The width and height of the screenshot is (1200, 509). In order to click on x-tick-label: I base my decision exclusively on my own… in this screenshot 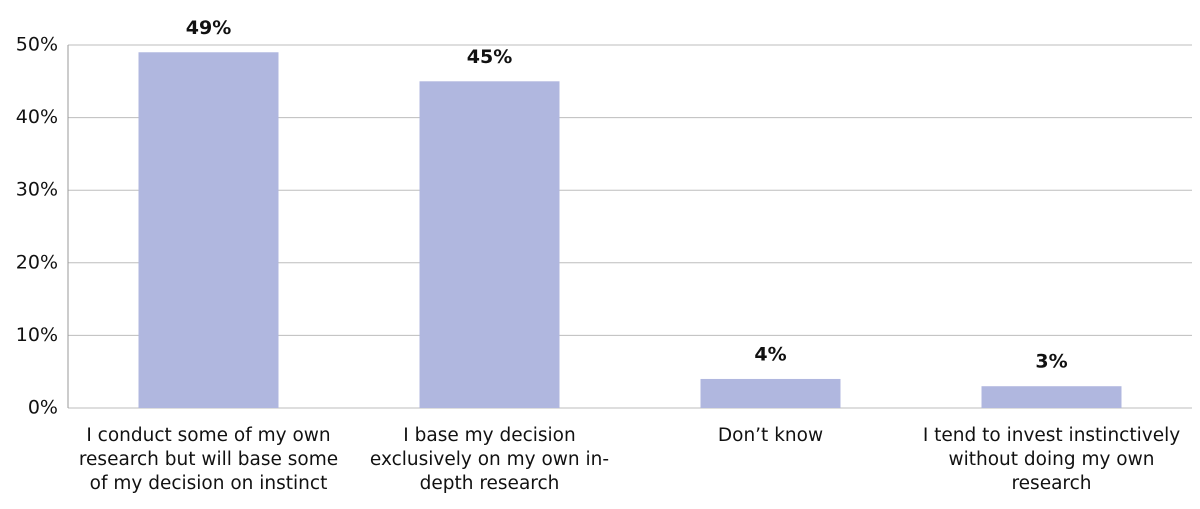, I will do `click(489, 459)`.